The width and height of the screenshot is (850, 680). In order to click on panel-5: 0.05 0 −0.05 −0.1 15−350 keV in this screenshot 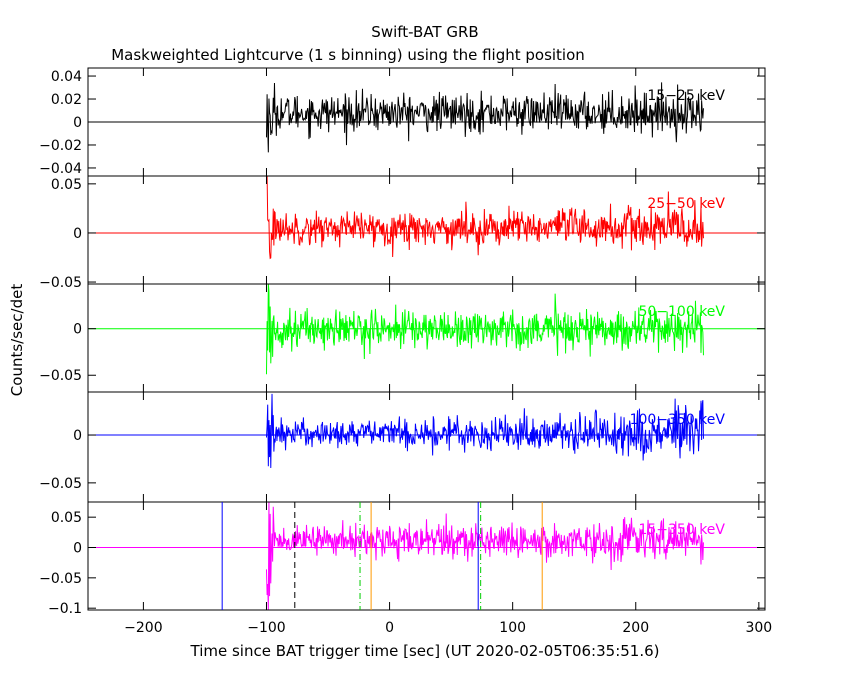, I will do `click(402, 559)`.